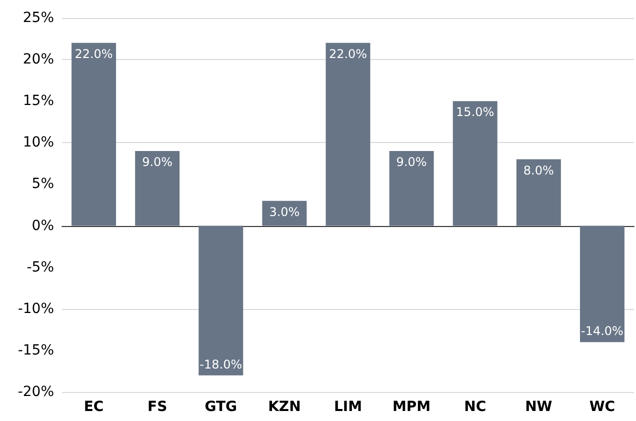 The height and width of the screenshot is (421, 636). I want to click on data-label: 15.0%, so click(475, 112).